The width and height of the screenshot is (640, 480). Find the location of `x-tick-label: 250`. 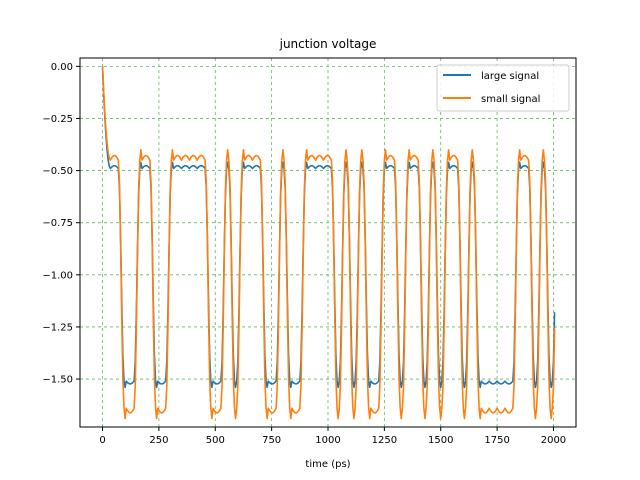

x-tick-label: 250 is located at coordinates (158, 440).